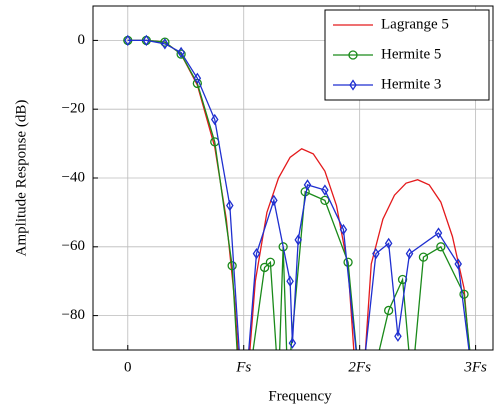  Describe the element at coordinates (300, 396) in the screenshot. I see `x-axis-label: Frequency` at that location.